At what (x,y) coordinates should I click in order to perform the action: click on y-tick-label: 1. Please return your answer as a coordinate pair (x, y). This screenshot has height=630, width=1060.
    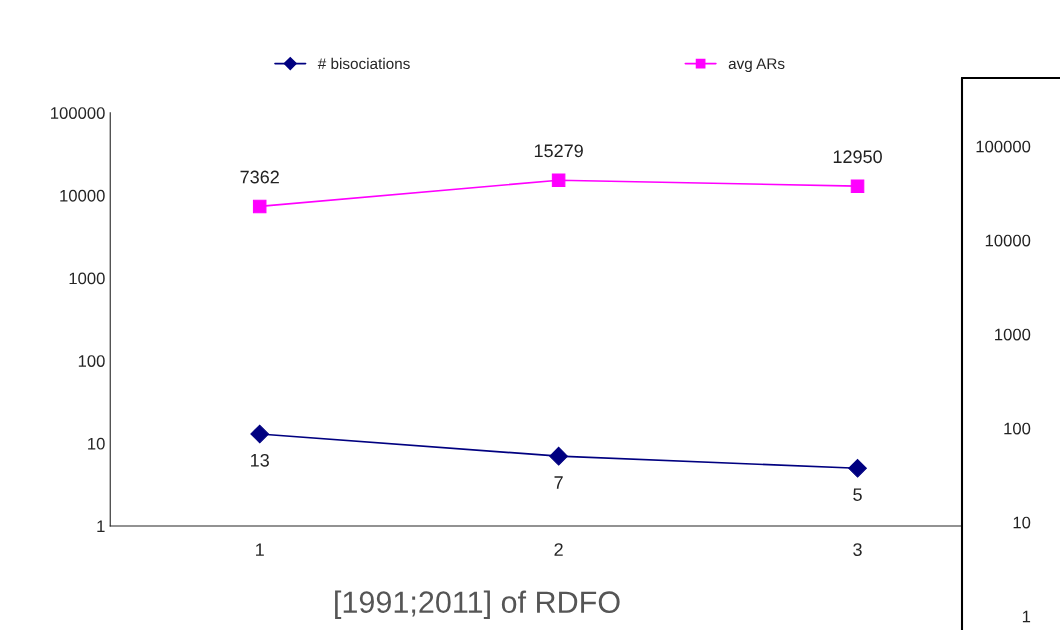
    Looking at the image, I should click on (101, 526).